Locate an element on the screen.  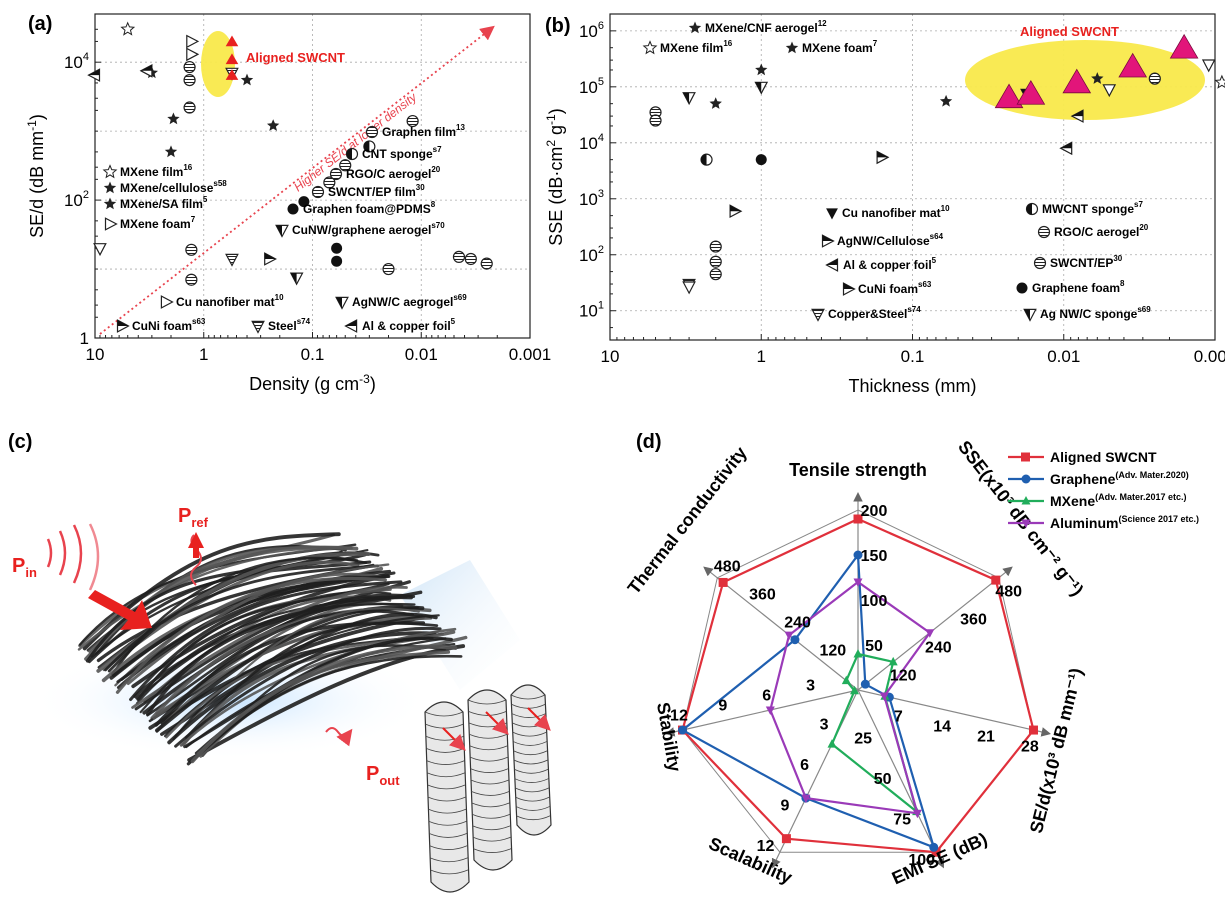
radar-tick-label: 100 is located at coordinates (921, 860).